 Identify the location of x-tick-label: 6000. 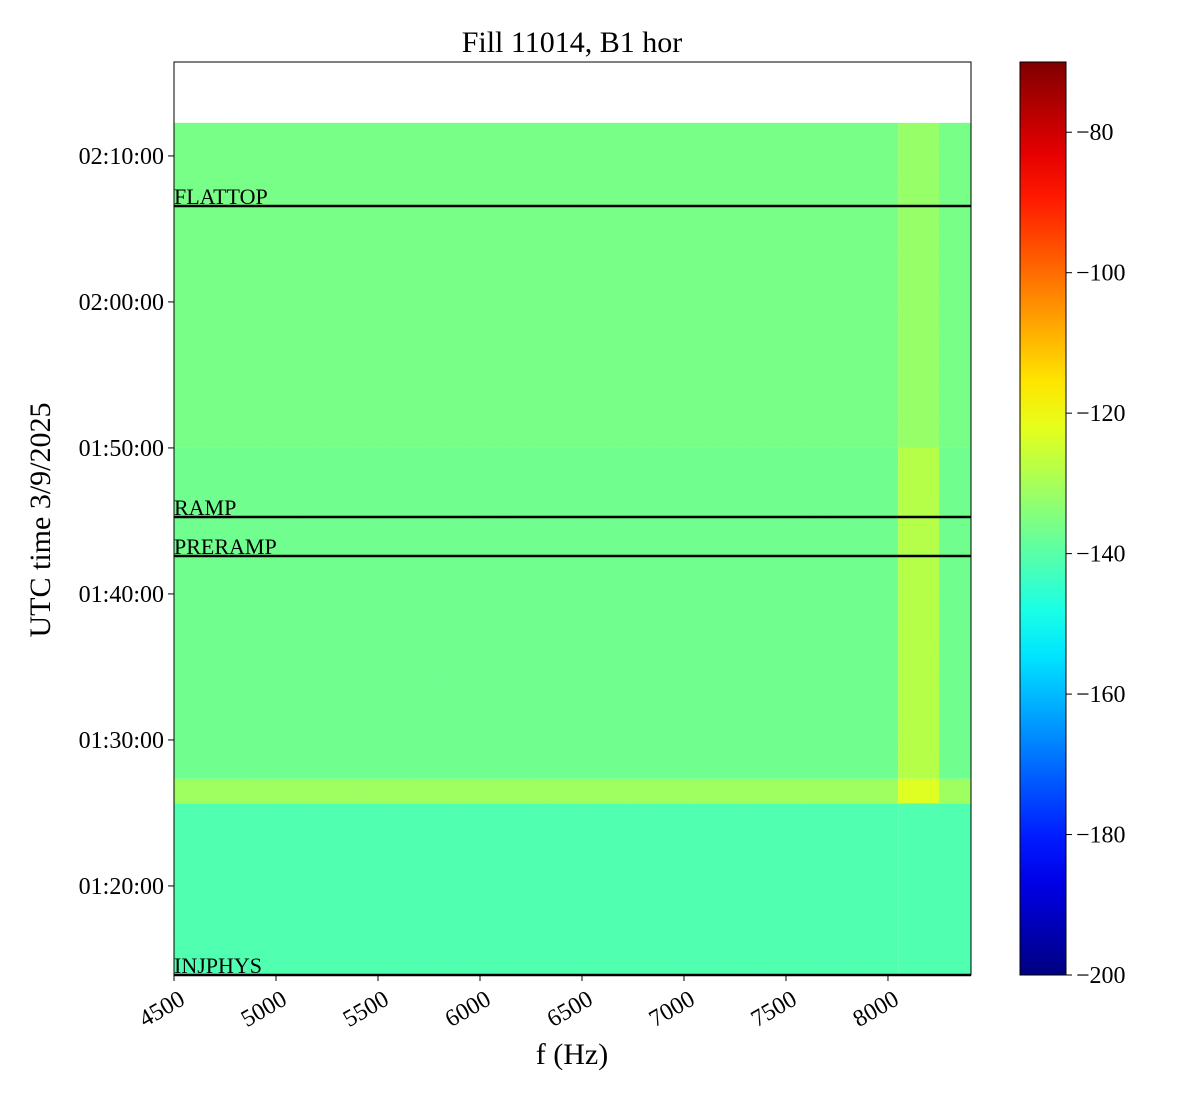
(468, 1009).